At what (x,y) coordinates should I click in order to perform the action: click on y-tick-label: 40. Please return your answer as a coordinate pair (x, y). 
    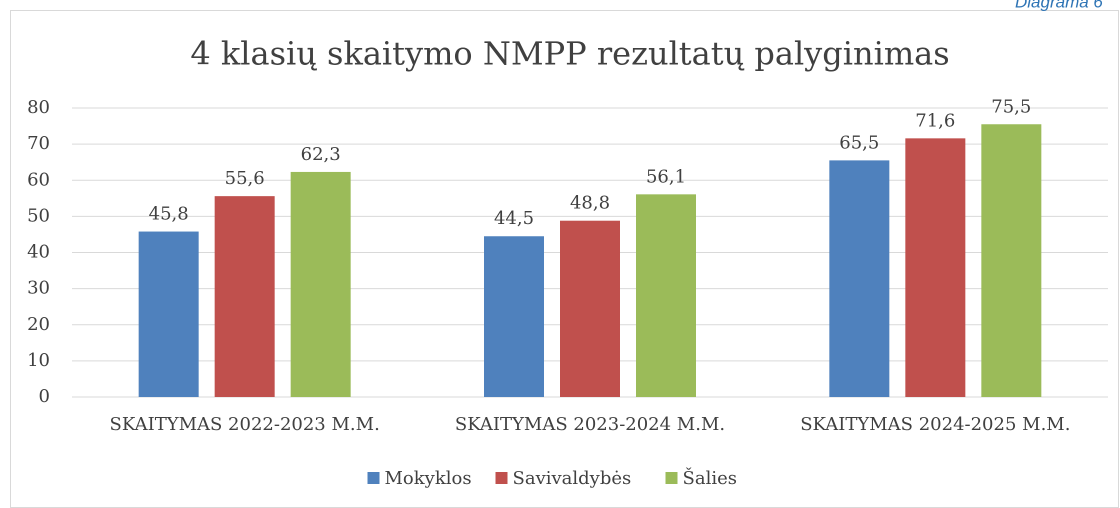
    Looking at the image, I should click on (38, 252).